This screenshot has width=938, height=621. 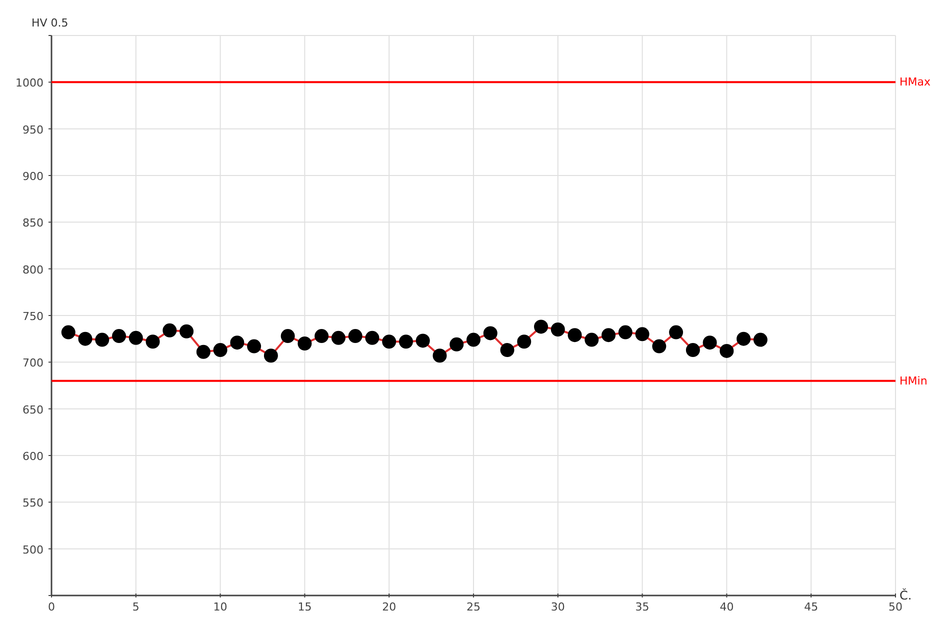 I want to click on x-tick-label: 45, so click(x=811, y=607).